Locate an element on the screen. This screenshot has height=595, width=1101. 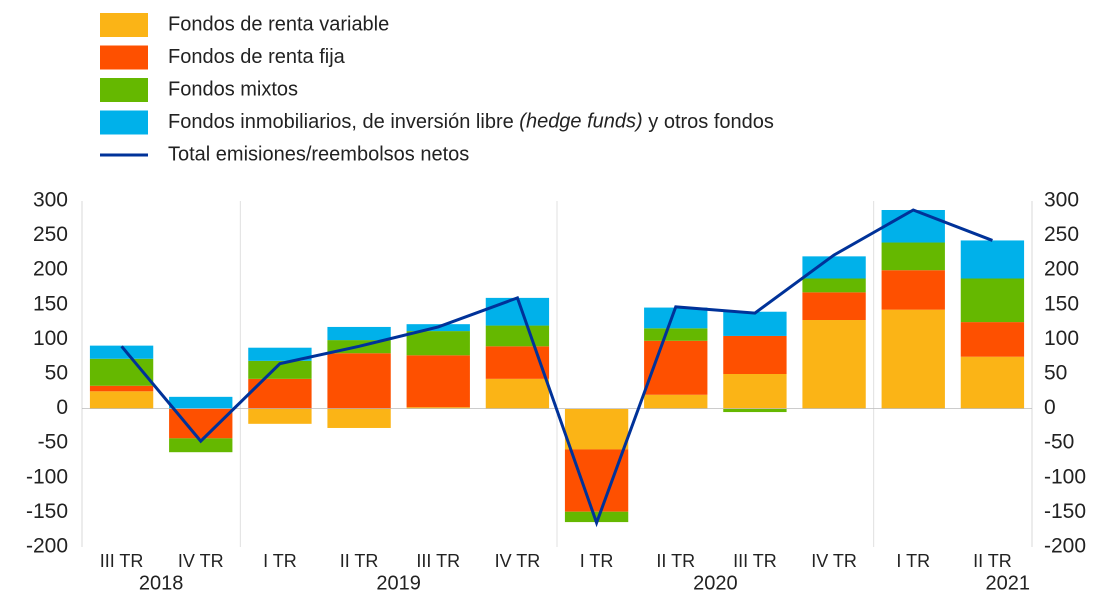
year-label: 2019 is located at coordinates (398, 583).